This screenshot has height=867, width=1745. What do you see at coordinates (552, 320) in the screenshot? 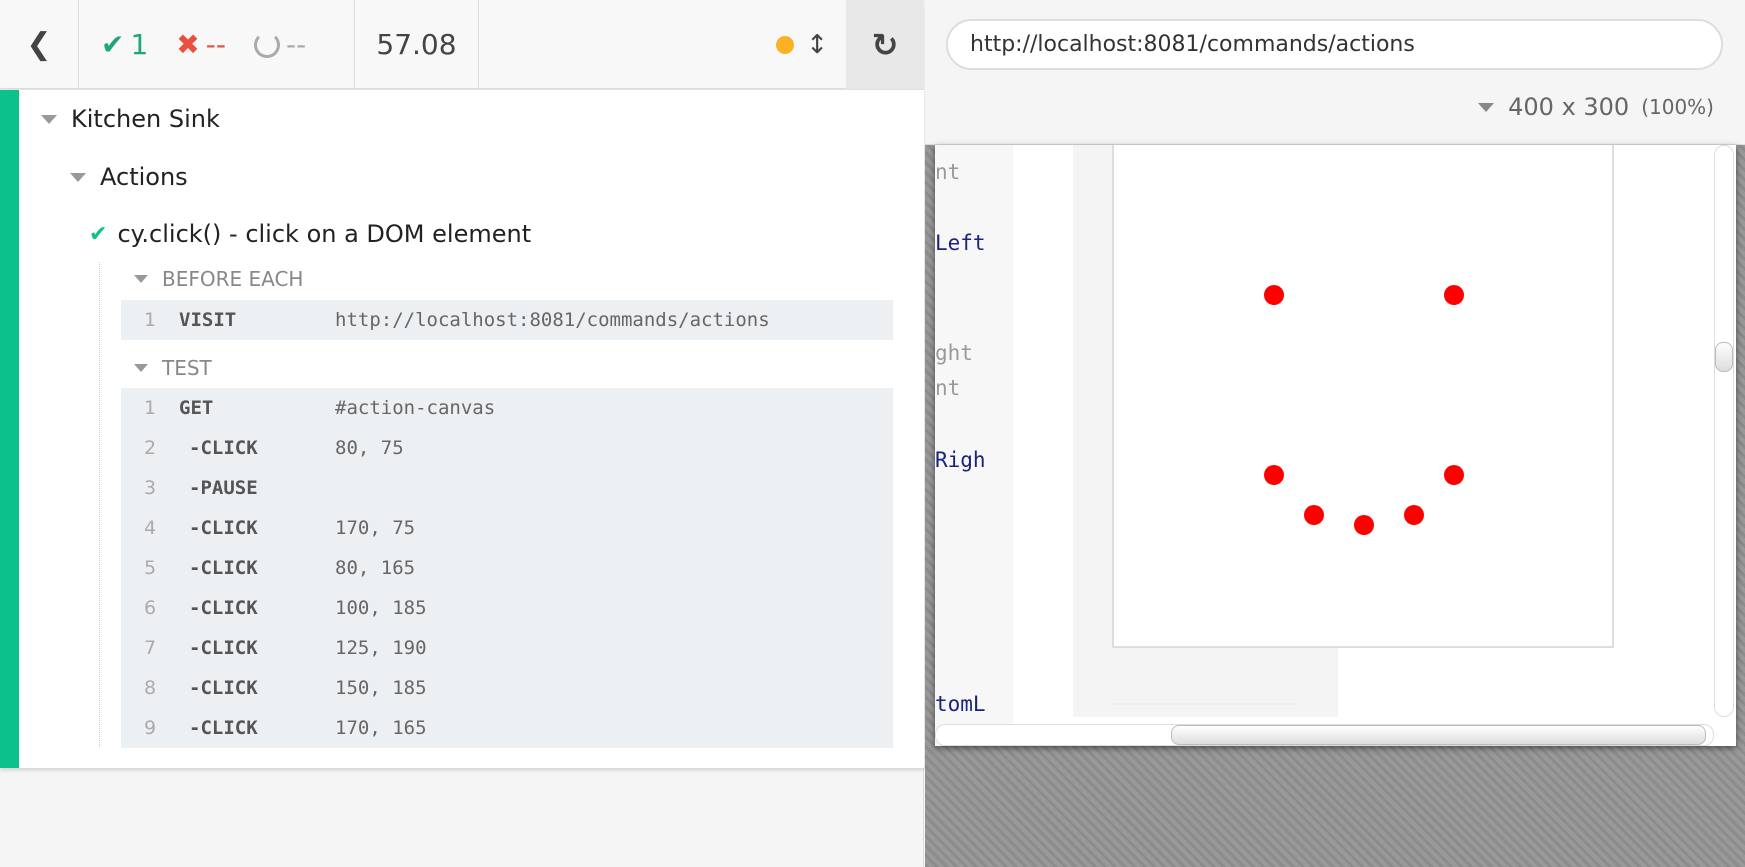
I see `command-message: http://localhost:8081/commands/actions` at bounding box center [552, 320].